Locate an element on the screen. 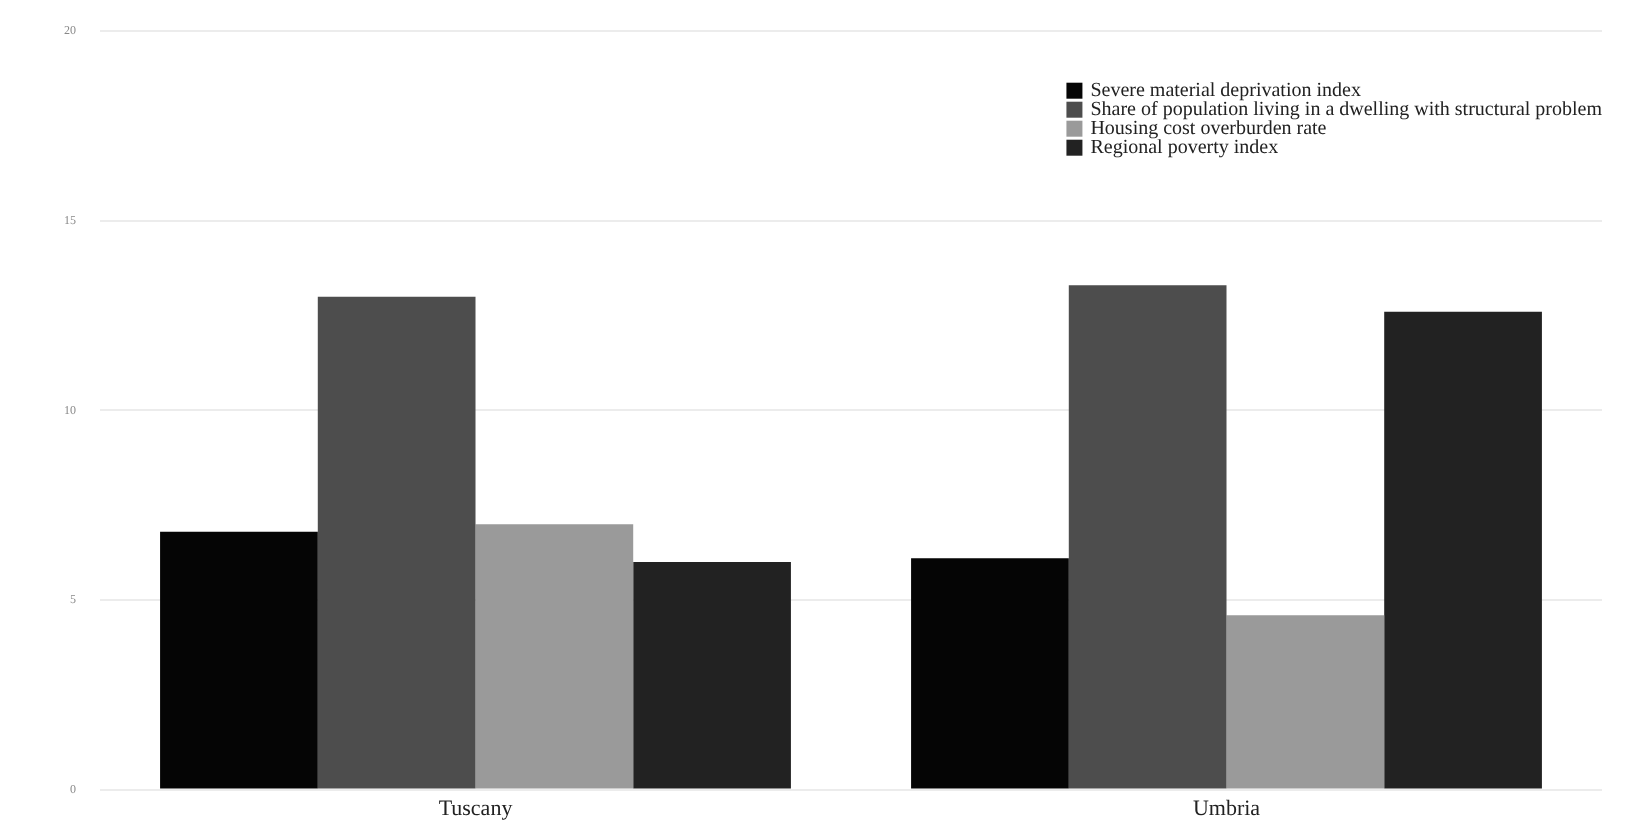  x-tick-label: Umbria is located at coordinates (1226, 808).